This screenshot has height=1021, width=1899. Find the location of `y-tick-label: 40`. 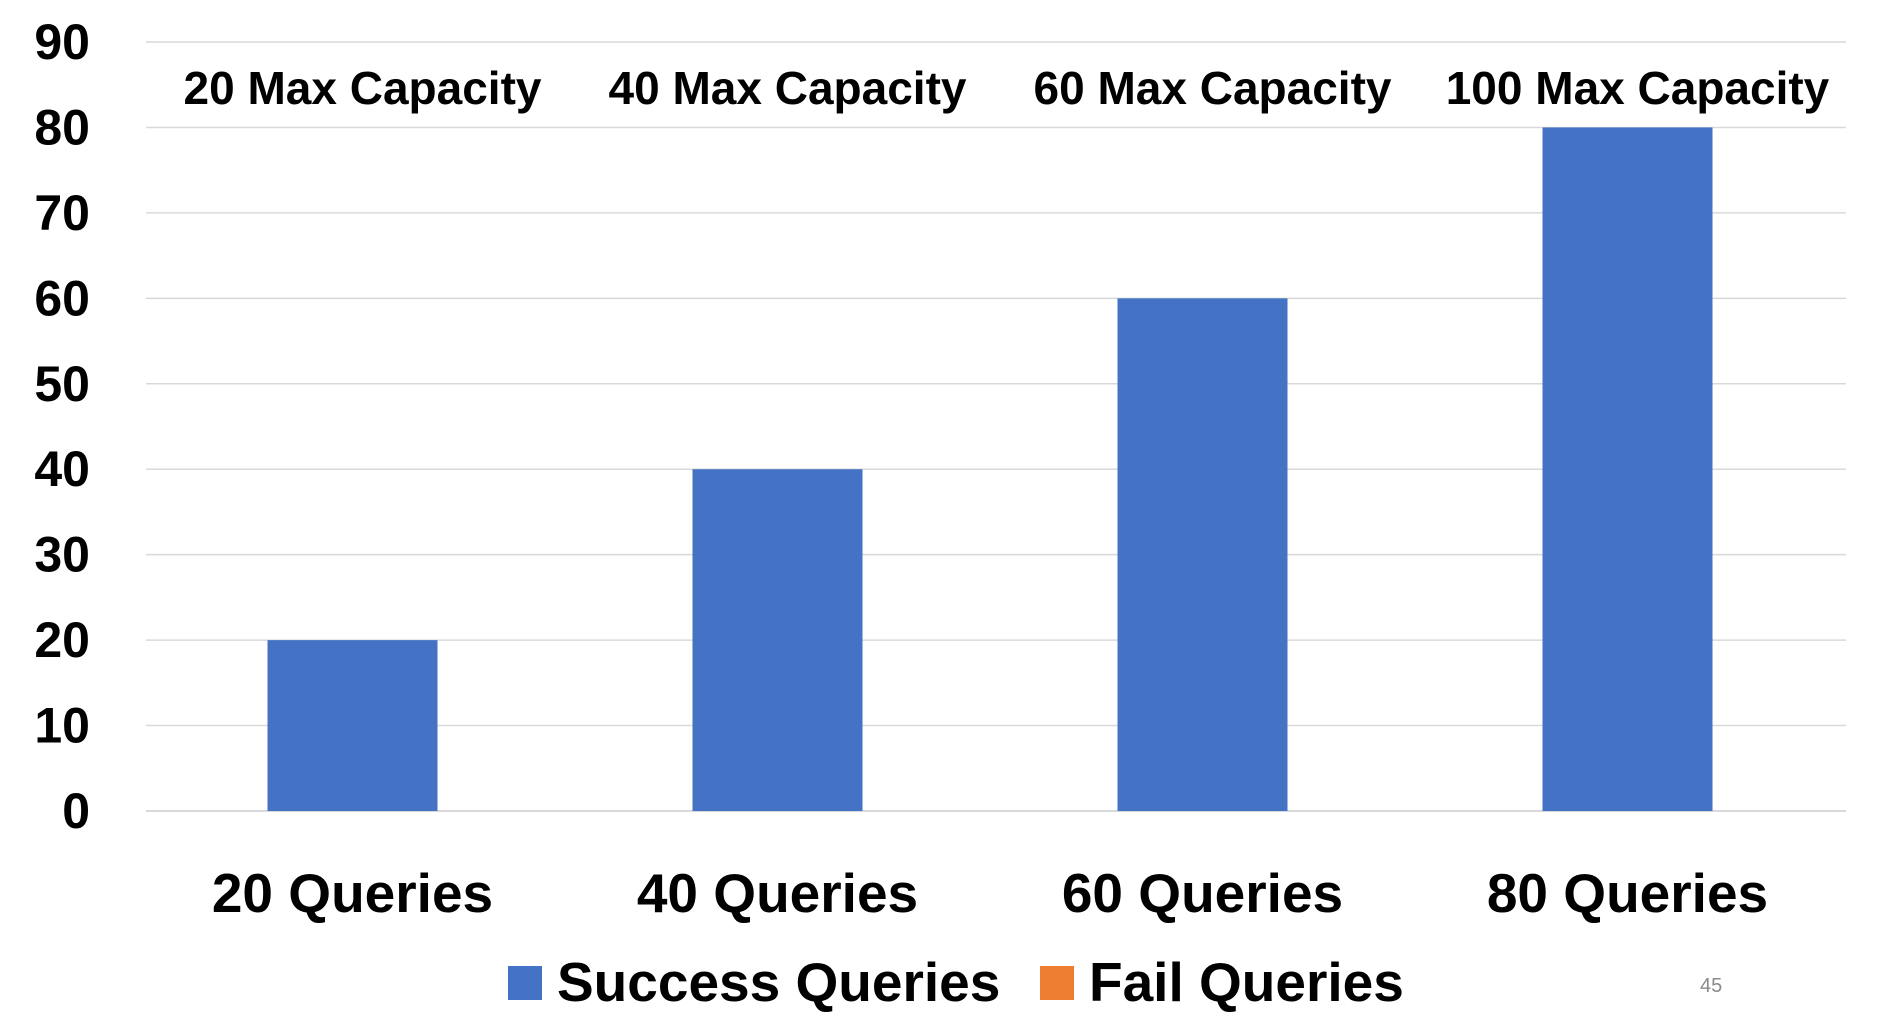

y-tick-label: 40 is located at coordinates (62, 469).